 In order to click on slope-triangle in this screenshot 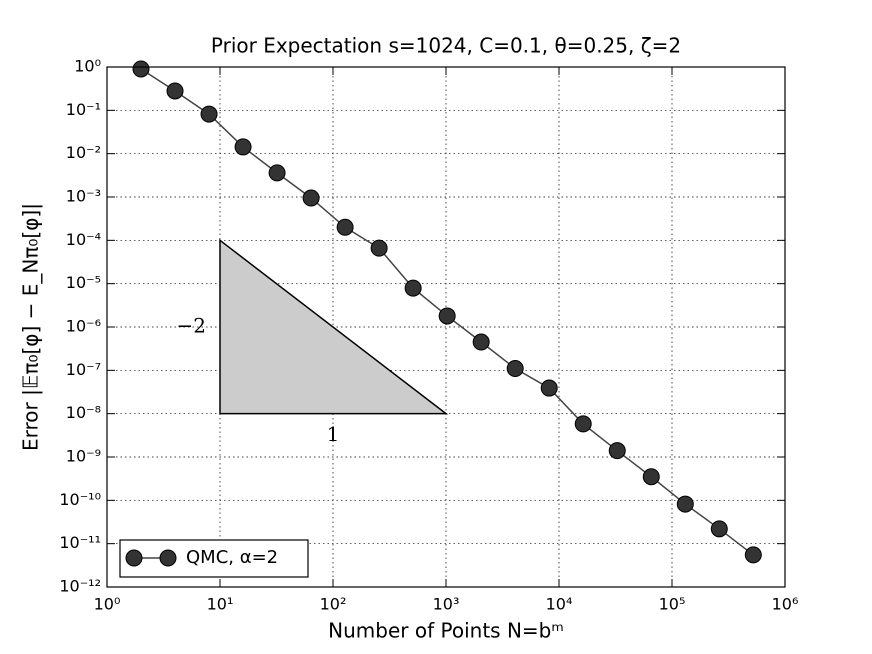, I will do `click(334, 326)`.